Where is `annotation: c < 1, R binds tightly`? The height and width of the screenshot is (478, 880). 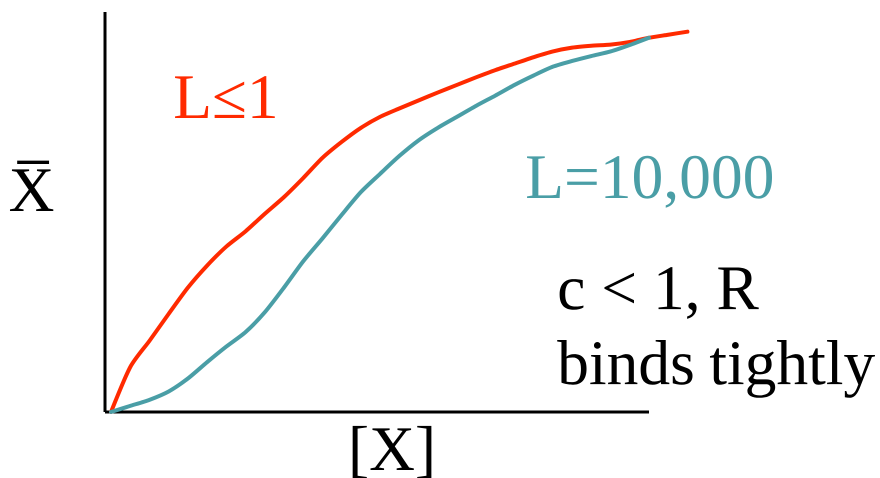
annotation: c < 1, R binds tightly is located at coordinates (716, 332).